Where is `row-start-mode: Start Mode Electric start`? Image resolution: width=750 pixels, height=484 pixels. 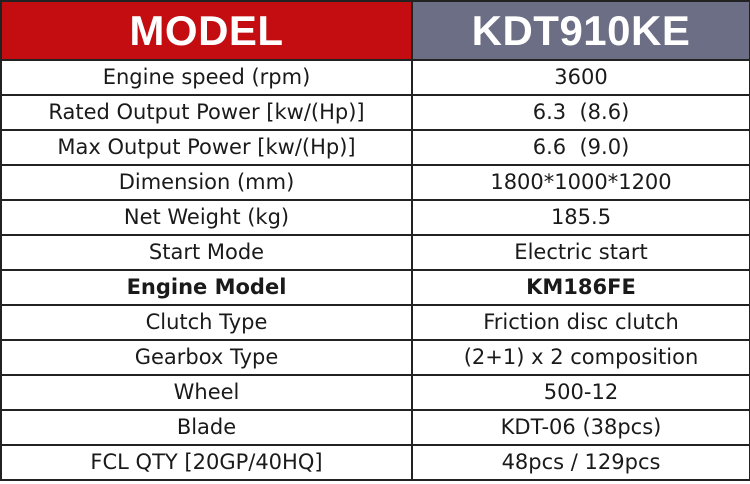 row-start-mode: Start Mode Electric start is located at coordinates (375, 252).